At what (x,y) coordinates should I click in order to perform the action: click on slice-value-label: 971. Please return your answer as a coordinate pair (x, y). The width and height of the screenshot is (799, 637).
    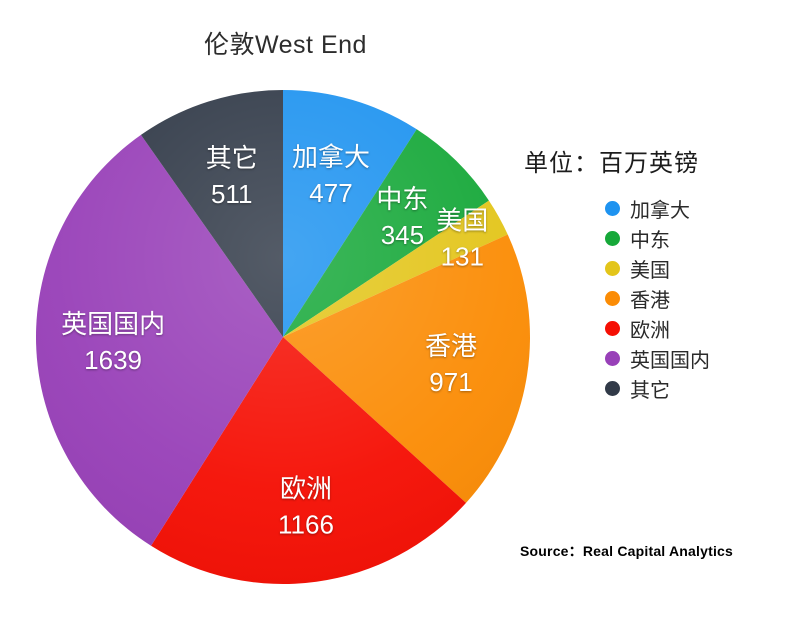
    Looking at the image, I should click on (450, 382).